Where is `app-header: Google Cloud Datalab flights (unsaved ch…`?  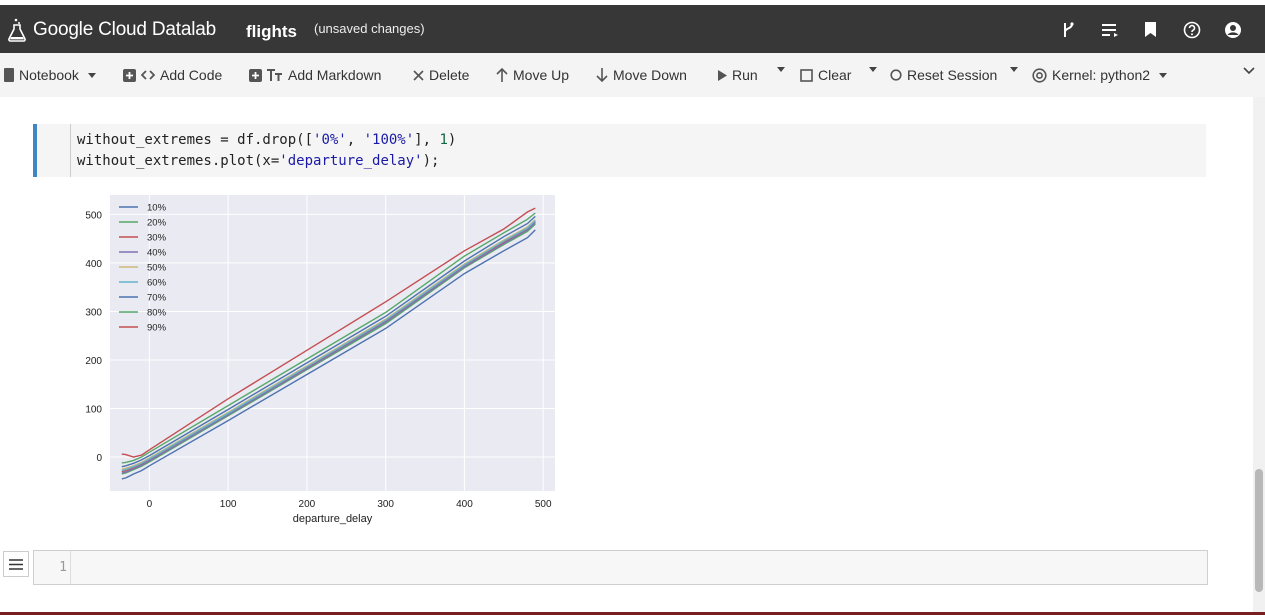
app-header: Google Cloud Datalab flights (unsaved ch… is located at coordinates (632, 29).